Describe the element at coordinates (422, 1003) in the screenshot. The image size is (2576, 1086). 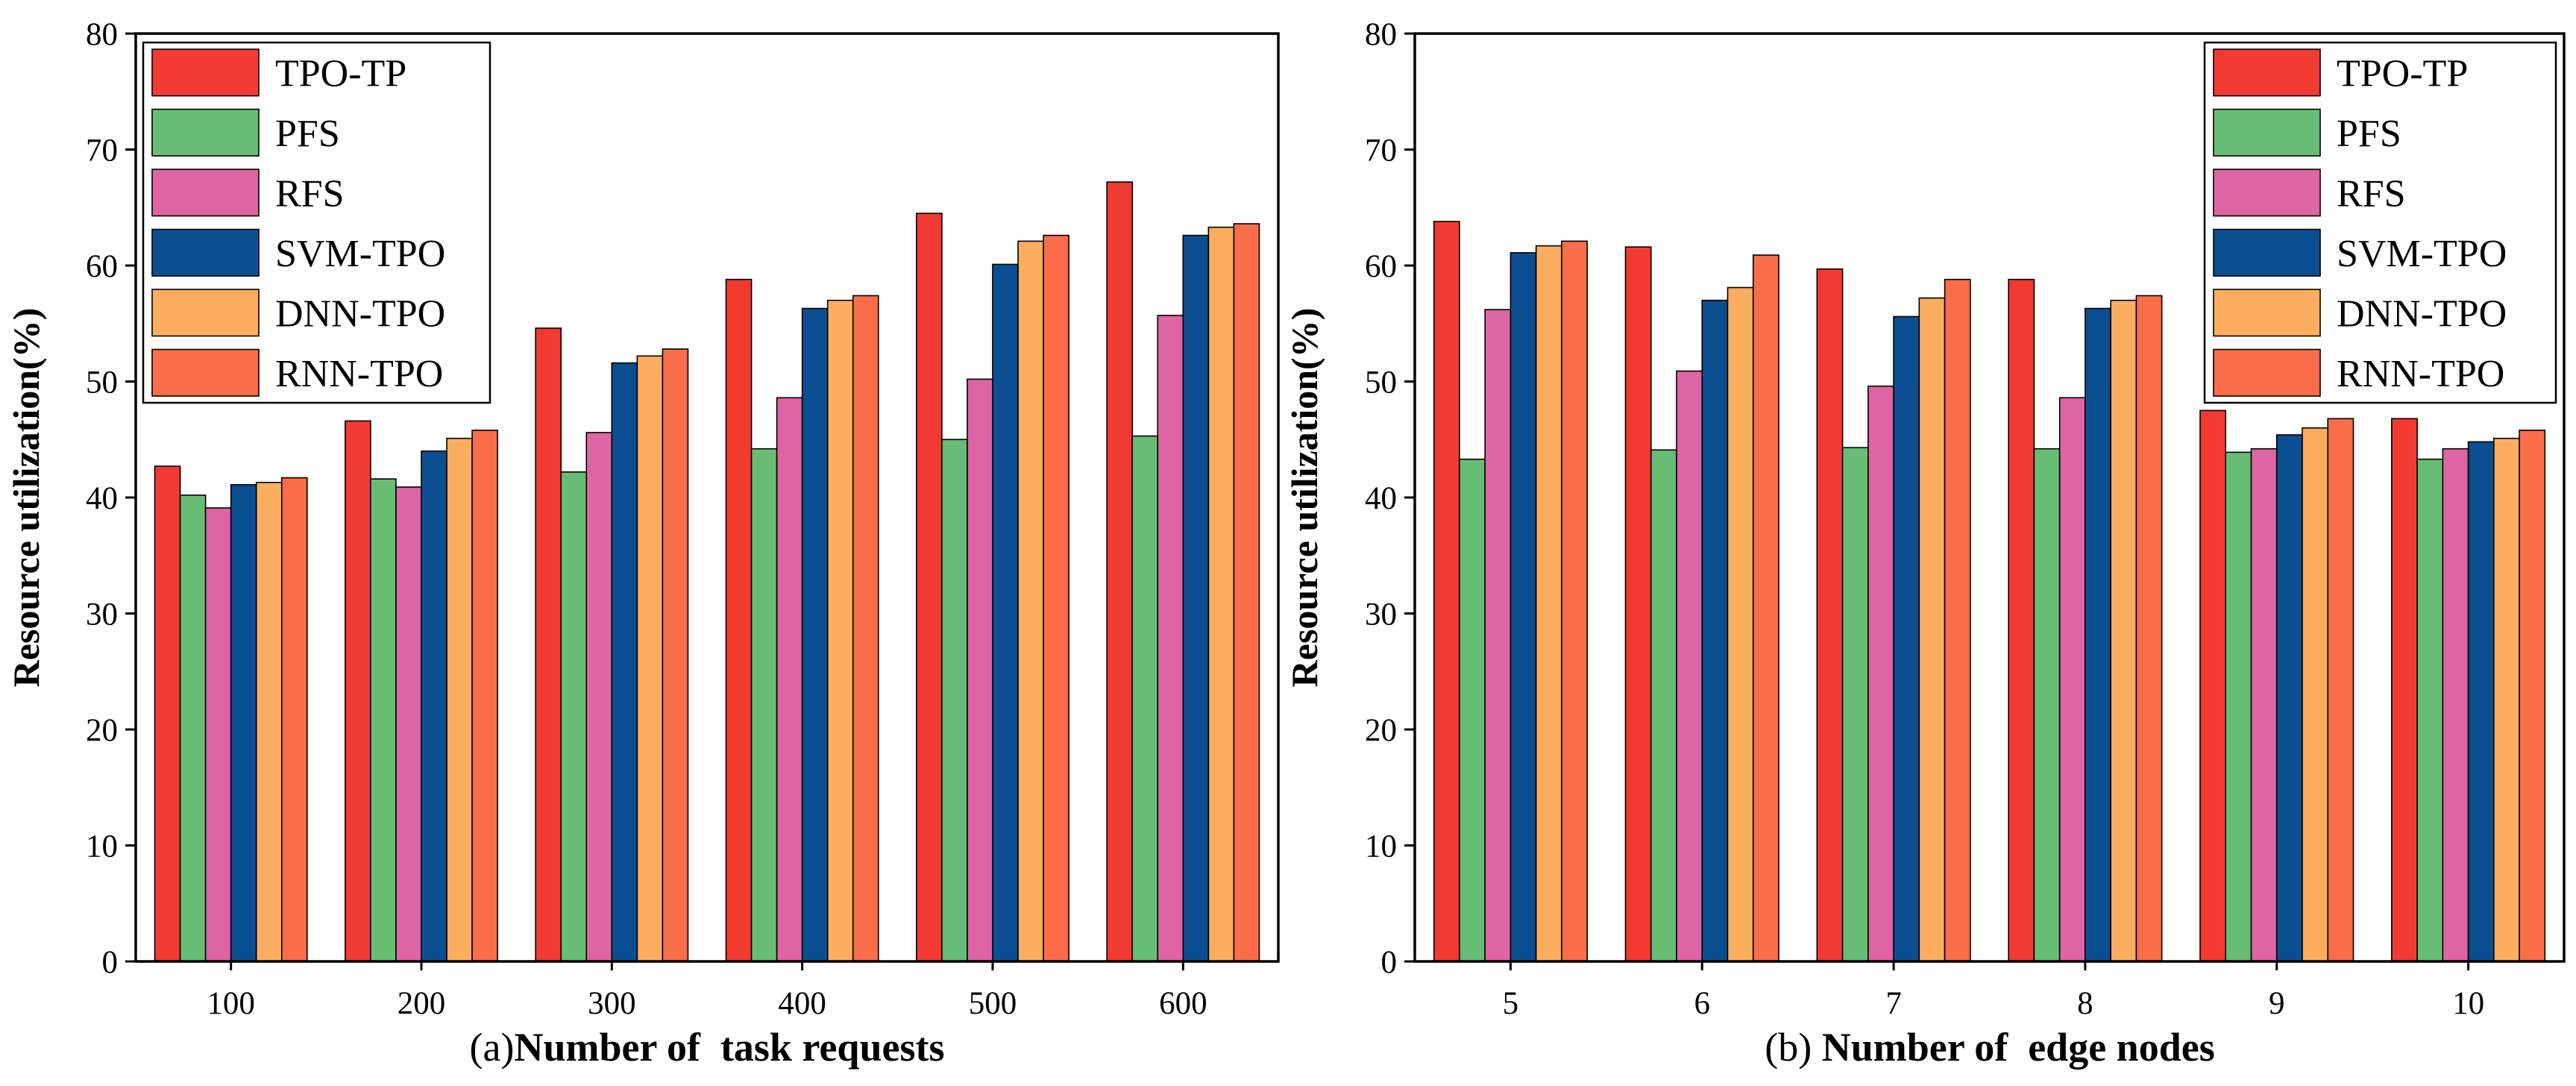
I see `x-tick-label: 200` at that location.